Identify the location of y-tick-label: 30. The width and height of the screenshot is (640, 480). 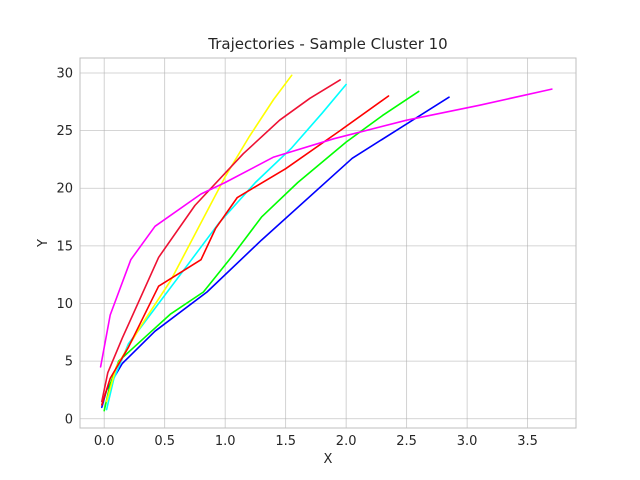
(64, 73).